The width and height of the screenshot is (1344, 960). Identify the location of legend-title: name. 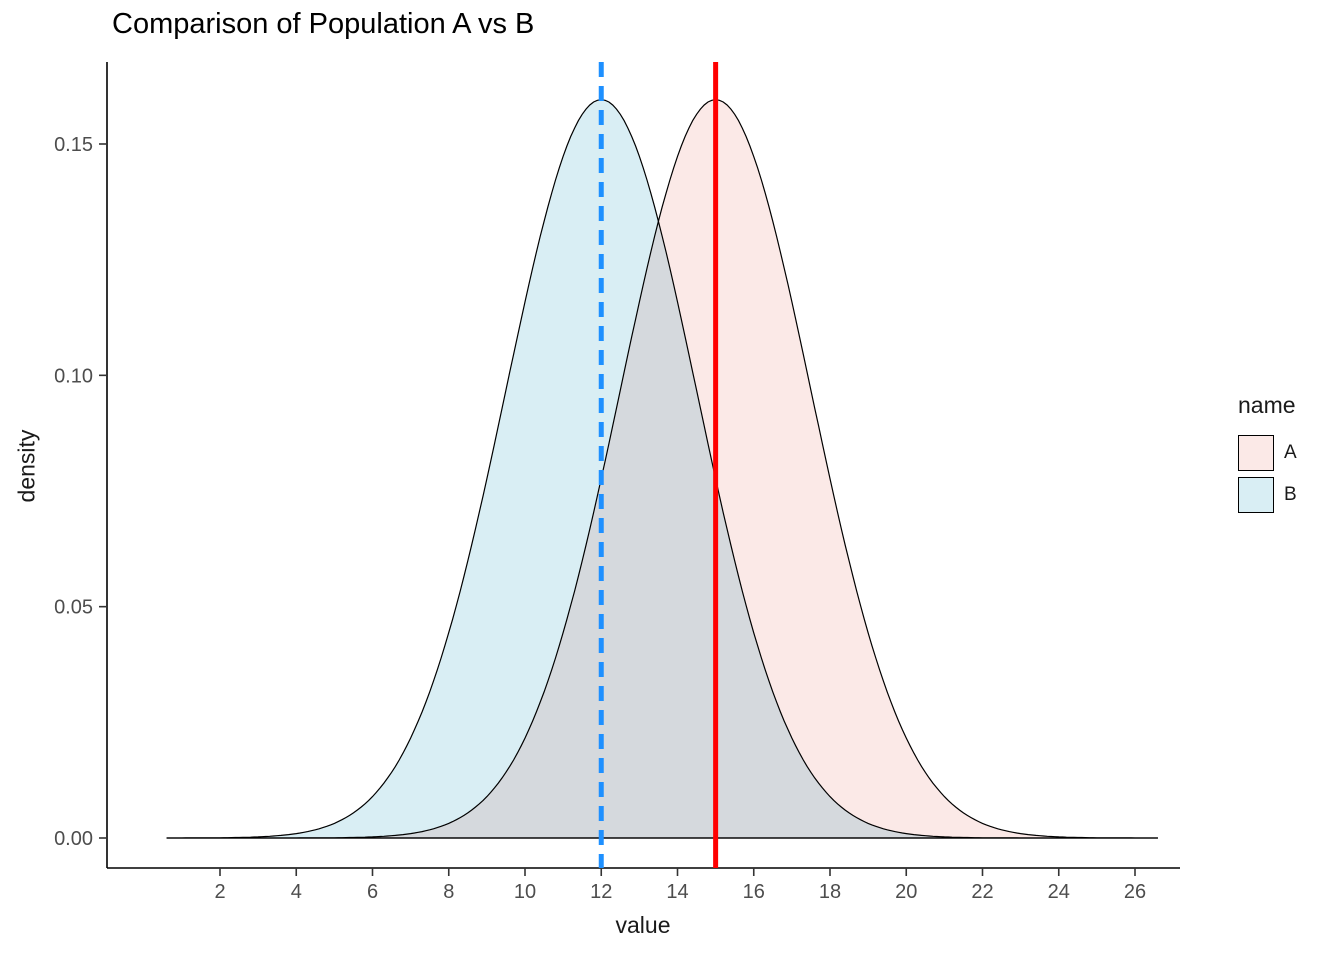
(1267, 405).